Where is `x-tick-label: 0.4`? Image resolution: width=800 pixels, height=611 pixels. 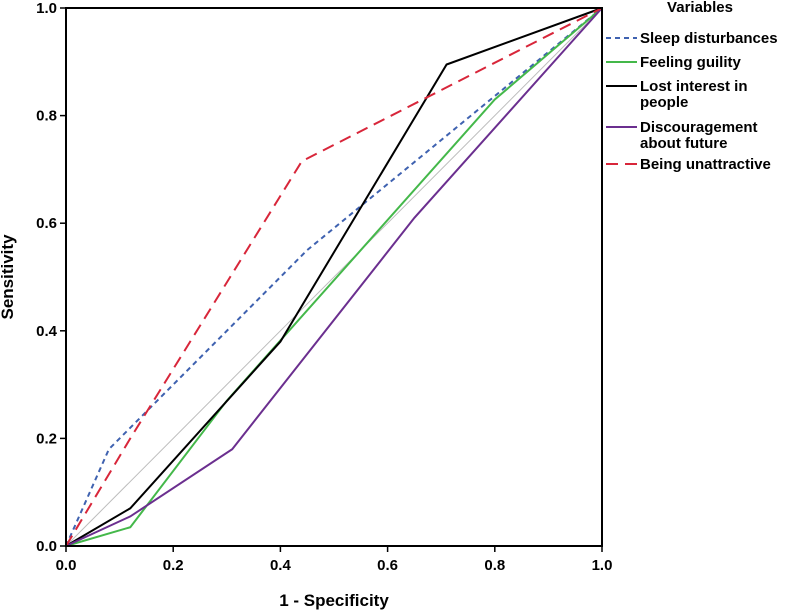
x-tick-label: 0.4 is located at coordinates (281, 565).